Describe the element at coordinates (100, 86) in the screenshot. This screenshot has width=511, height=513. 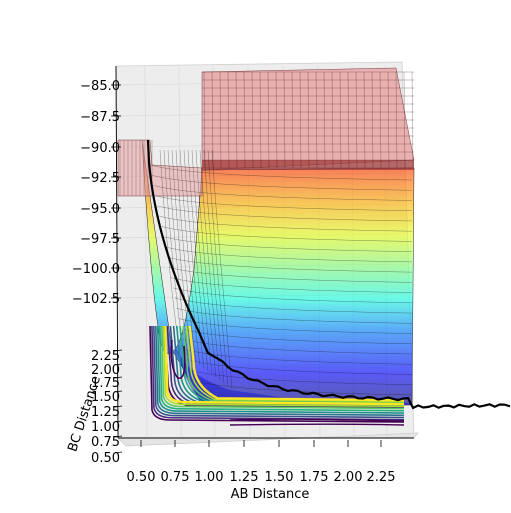
I see `z-tick-label: −85.0` at that location.